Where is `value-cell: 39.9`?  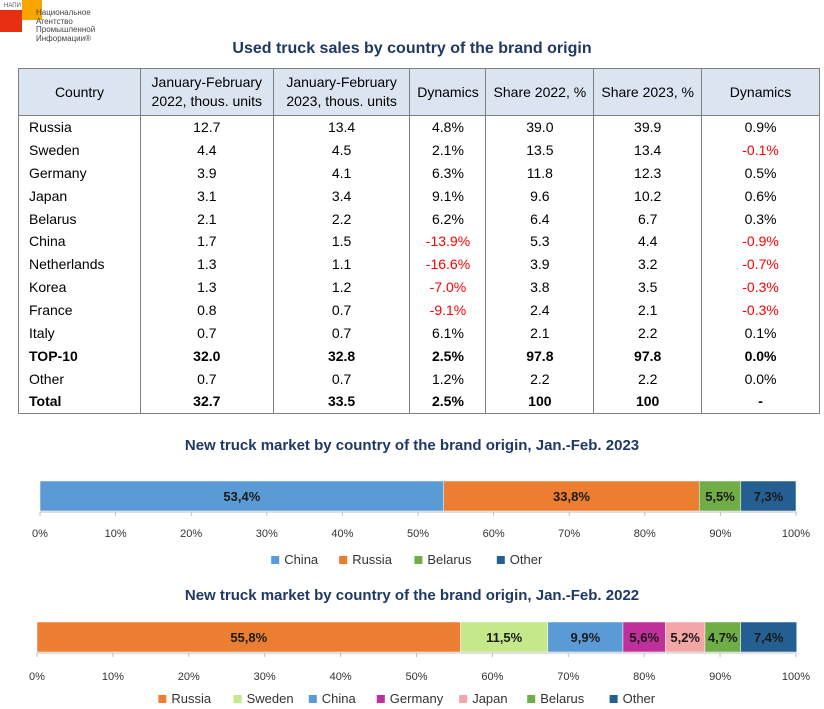 value-cell: 39.9 is located at coordinates (648, 127).